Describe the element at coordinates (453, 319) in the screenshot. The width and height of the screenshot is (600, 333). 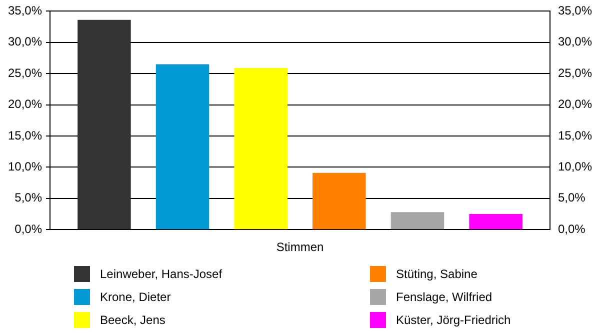
I see `legend-label: Küster, Jörg-Friedrich` at that location.